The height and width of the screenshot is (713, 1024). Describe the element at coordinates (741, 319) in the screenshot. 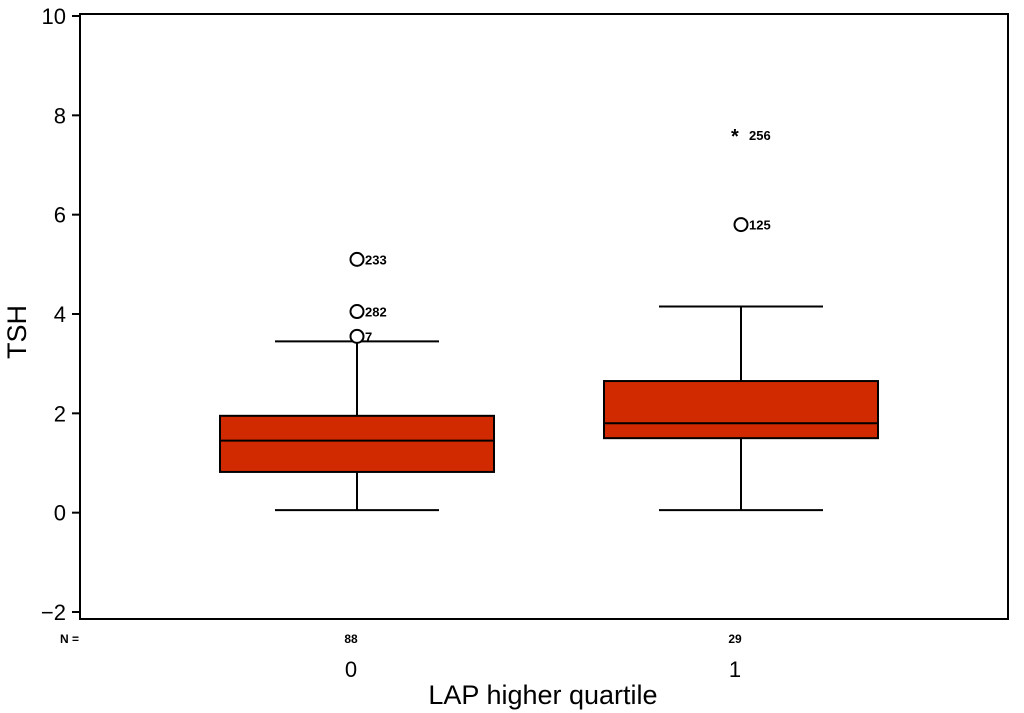

I see `box-group-1: * 256 125` at that location.